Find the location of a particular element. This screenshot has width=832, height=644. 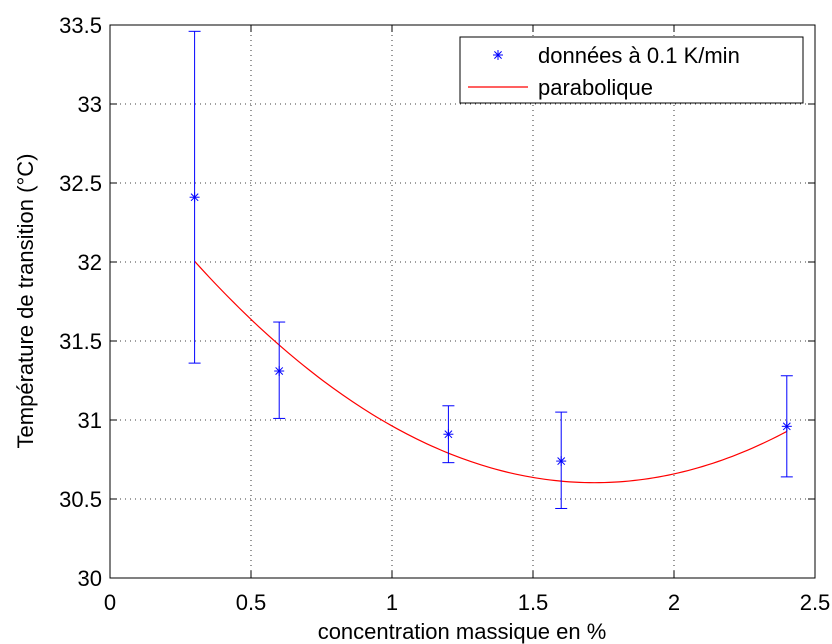

legend-label-fit: parabolique is located at coordinates (595, 87).